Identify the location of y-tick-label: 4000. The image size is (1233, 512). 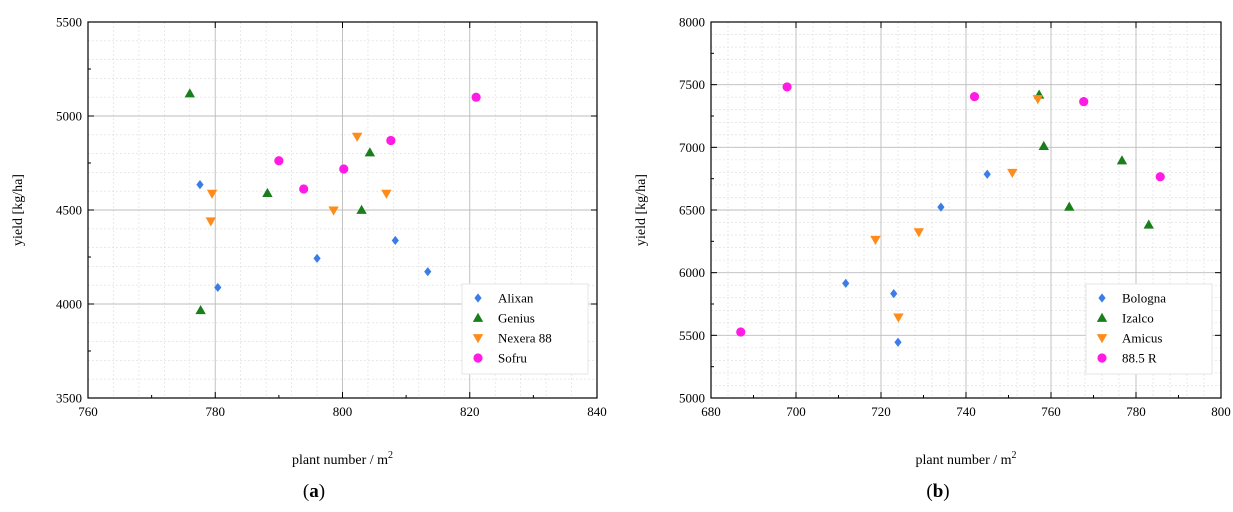
(69, 304).